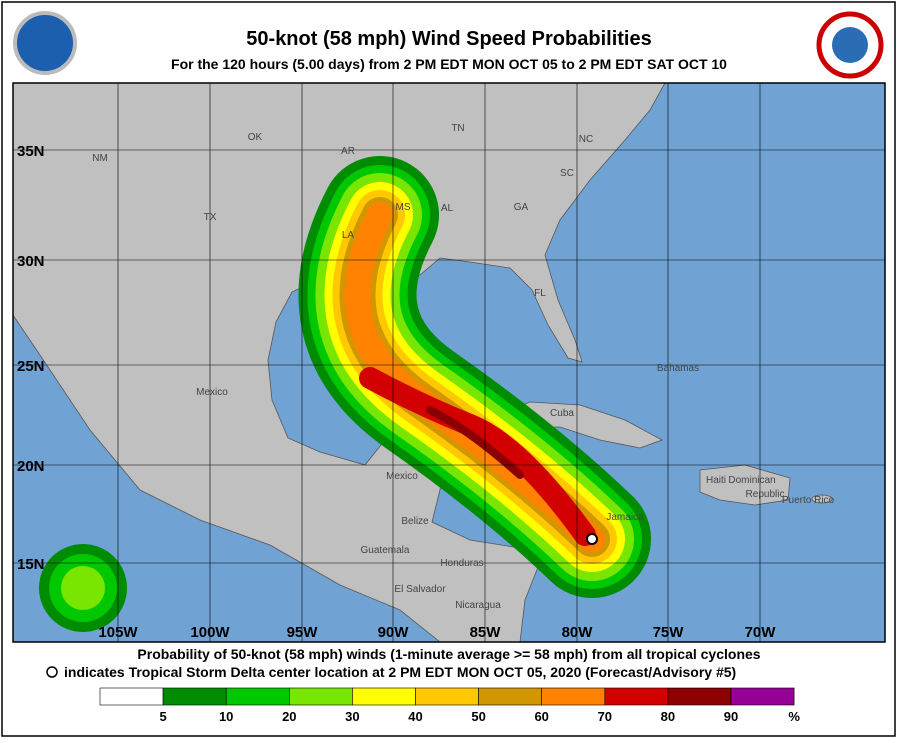 Image resolution: width=897 pixels, height=743 pixels. What do you see at coordinates (794, 716) in the screenshot?
I see `legend-unit: %` at bounding box center [794, 716].